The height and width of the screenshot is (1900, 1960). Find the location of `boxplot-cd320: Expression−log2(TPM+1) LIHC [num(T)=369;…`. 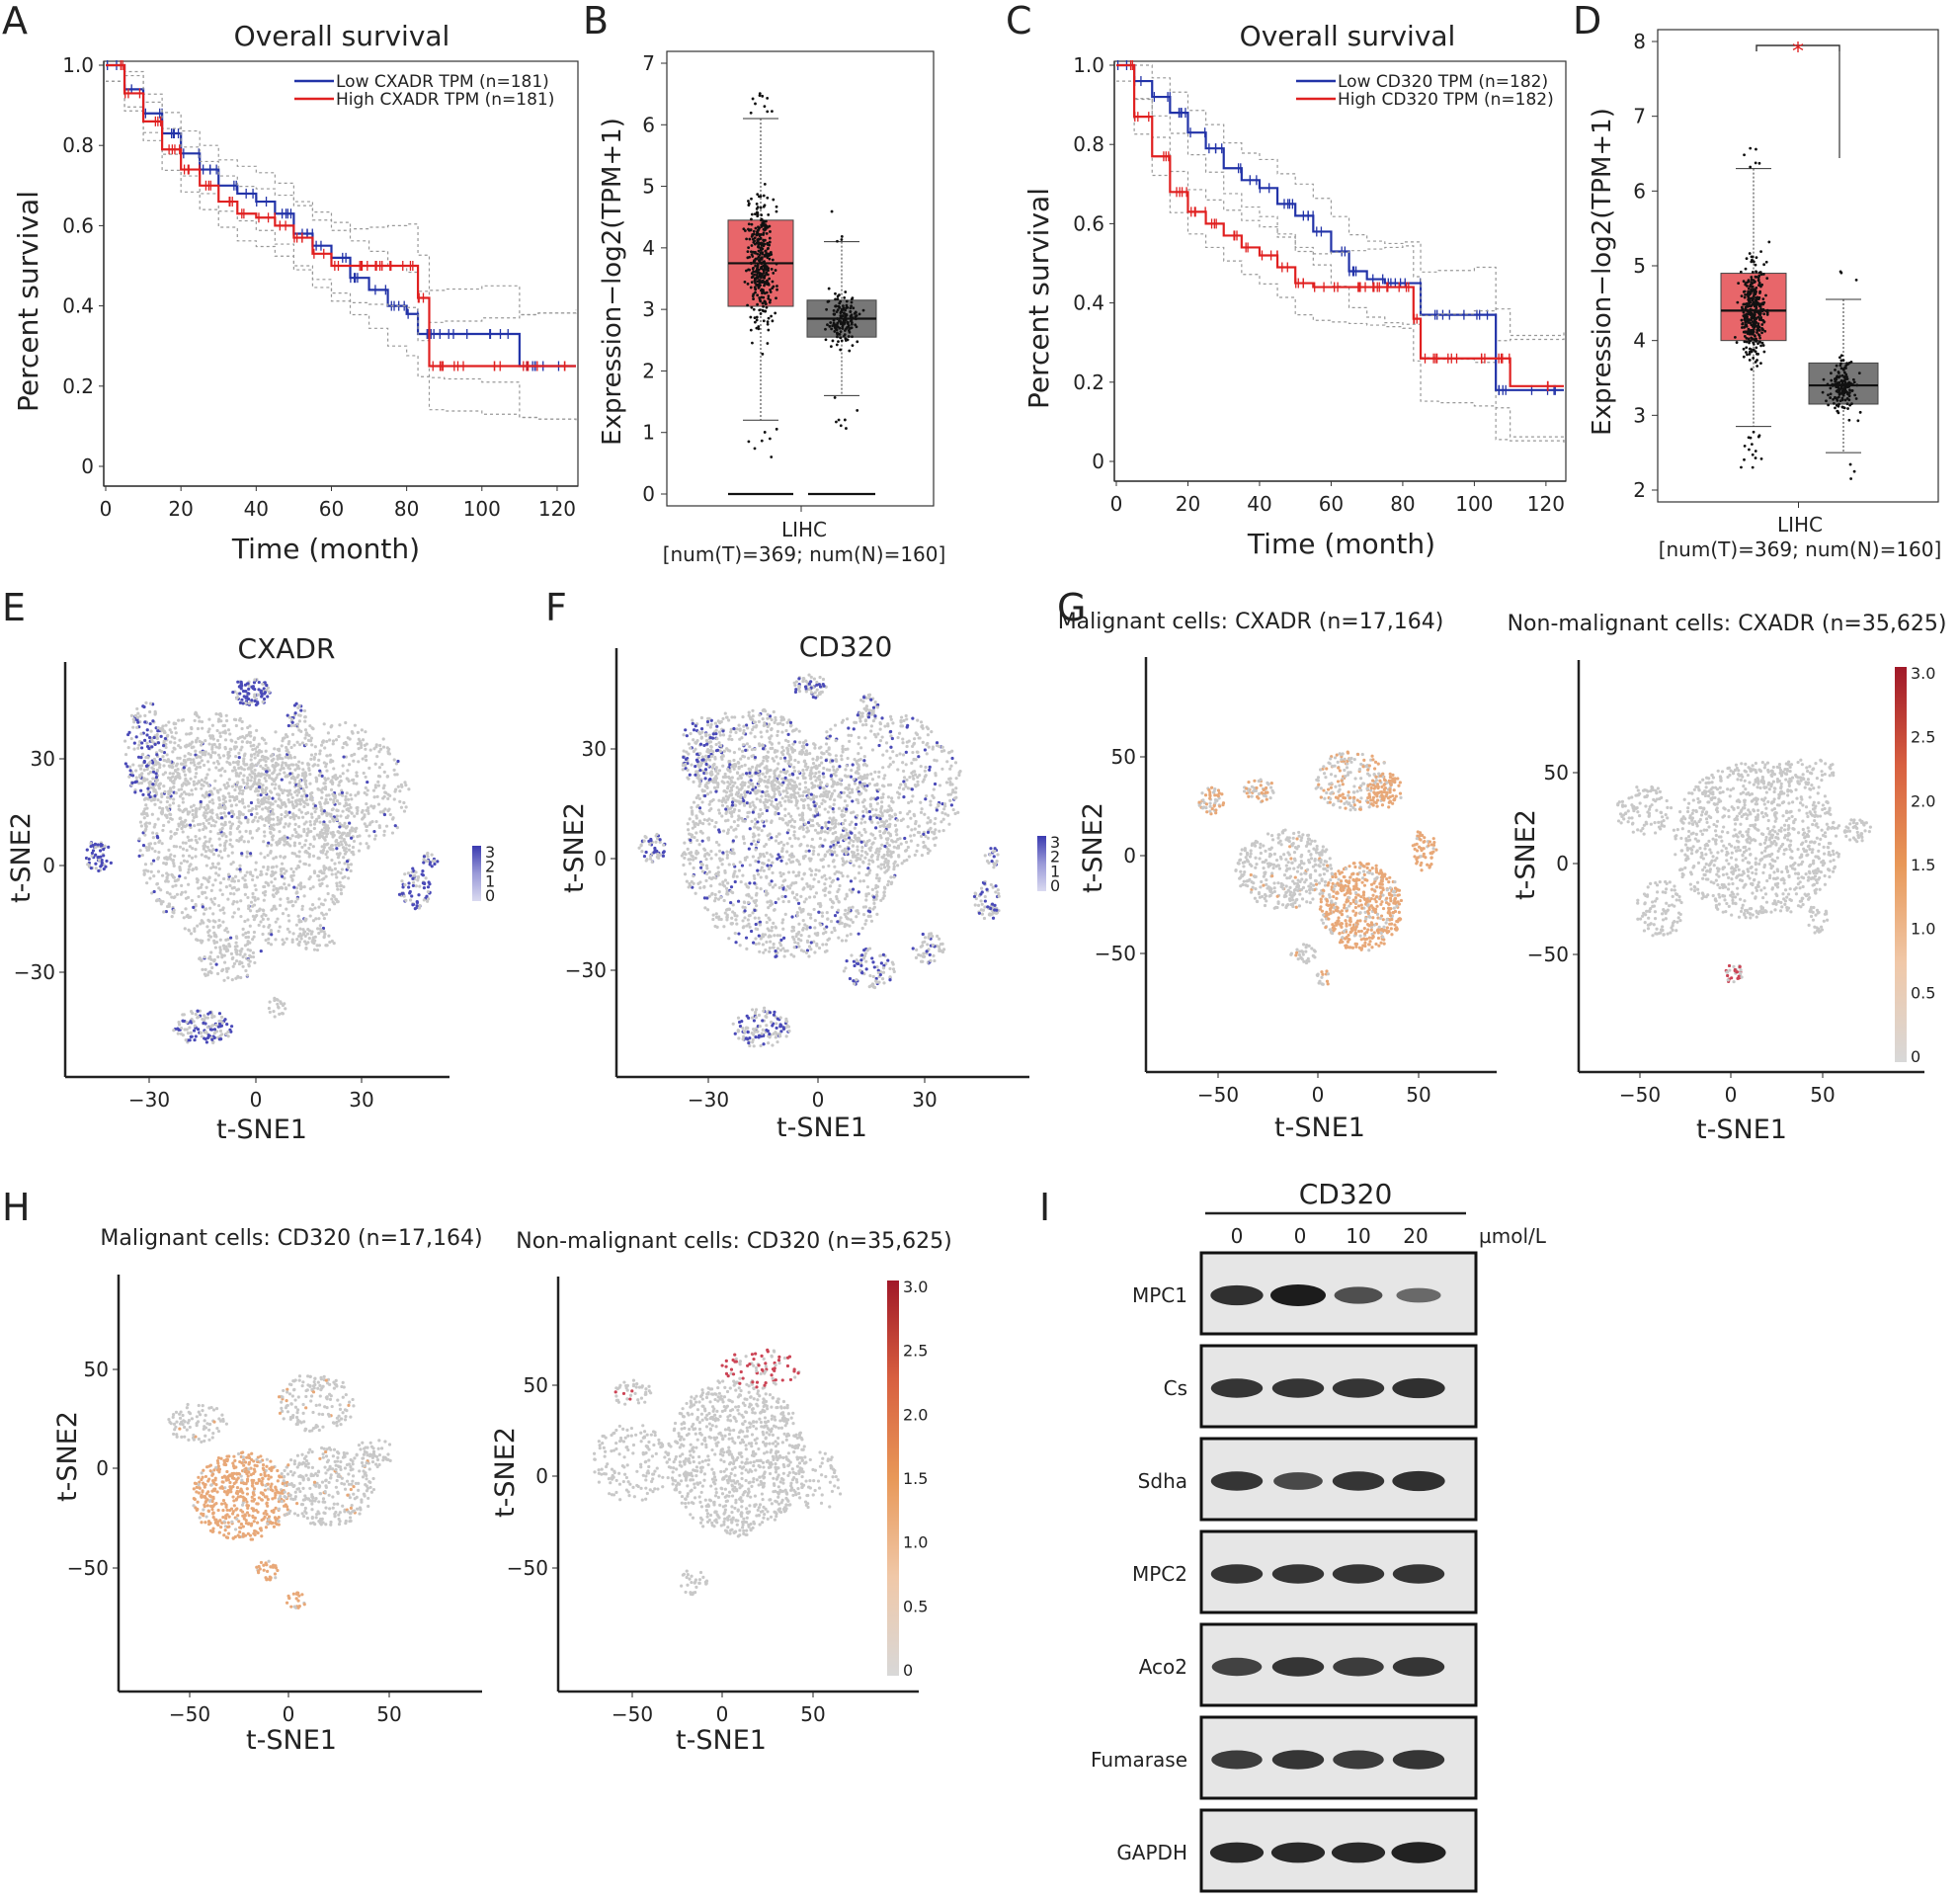

boxplot-cd320: Expression−log2(TPM+1) LIHC [num(T)=369;… is located at coordinates (1764, 295).